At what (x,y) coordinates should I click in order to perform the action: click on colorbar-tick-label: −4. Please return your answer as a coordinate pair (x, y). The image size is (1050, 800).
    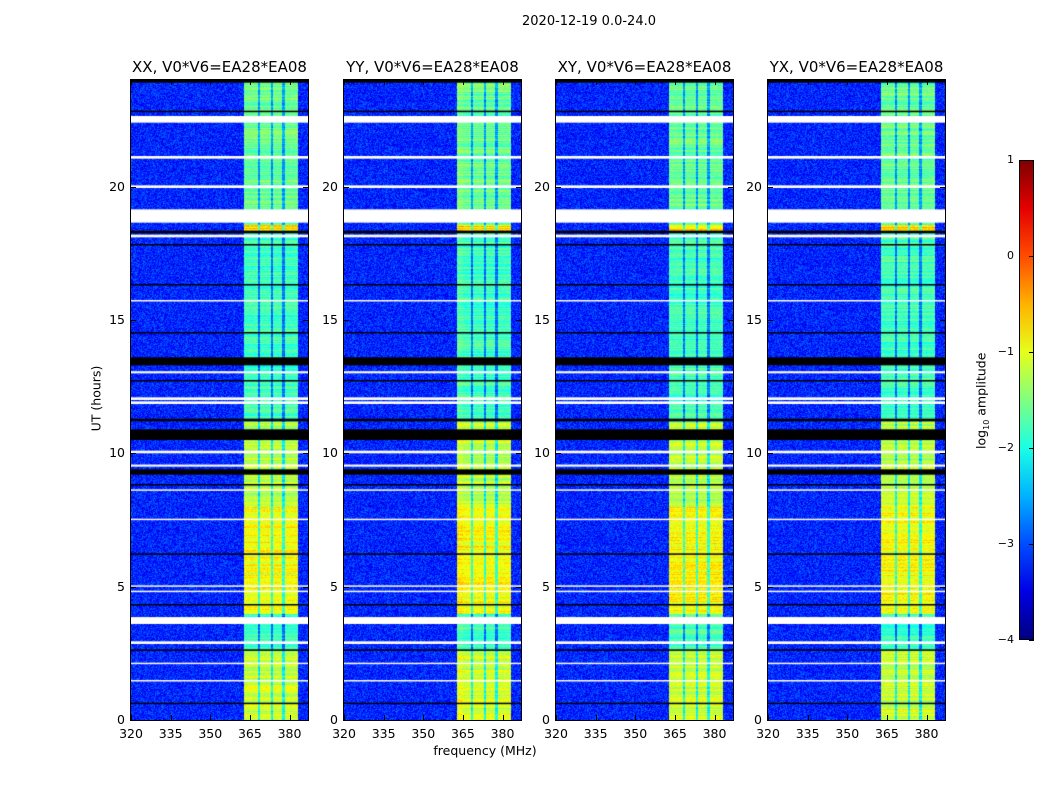
    Looking at the image, I should click on (1005, 639).